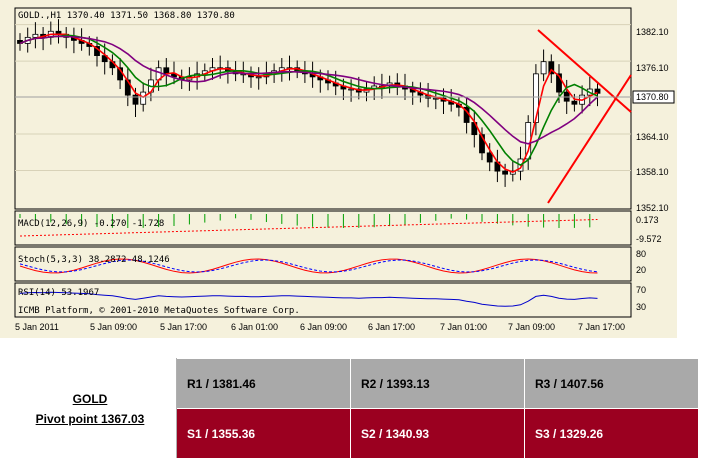 This screenshot has height=463, width=705. What do you see at coordinates (263, 433) in the screenshot?
I see `s1-cell: S1 / 1355.36` at bounding box center [263, 433].